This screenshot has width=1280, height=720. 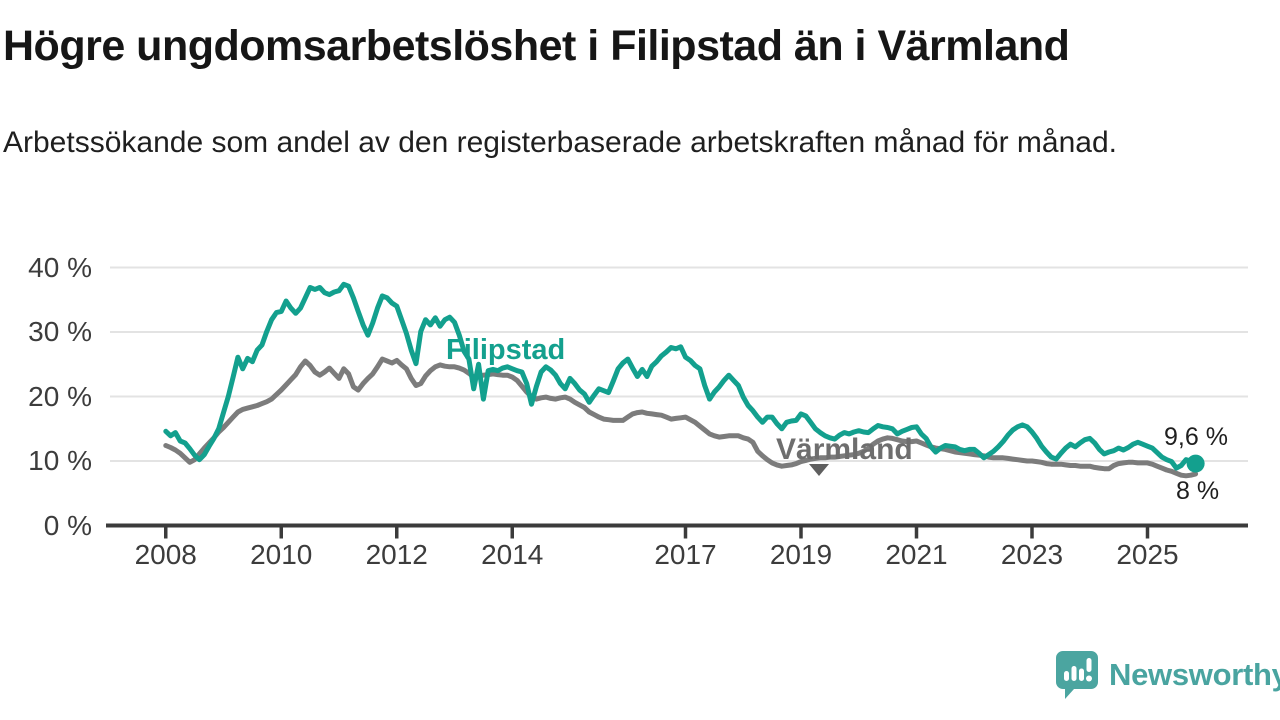 I want to click on vrmland-line, so click(x=681, y=417).